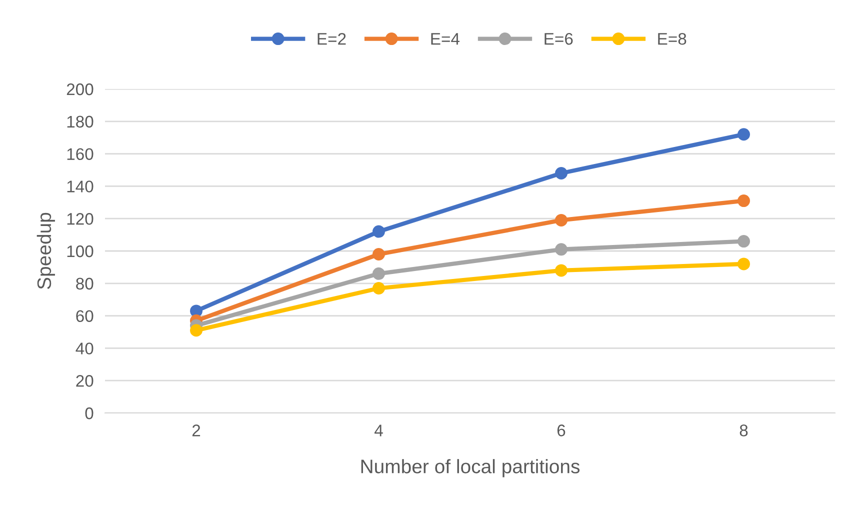 The image size is (847, 516). What do you see at coordinates (85, 284) in the screenshot?
I see `y-tick-label: 80` at bounding box center [85, 284].